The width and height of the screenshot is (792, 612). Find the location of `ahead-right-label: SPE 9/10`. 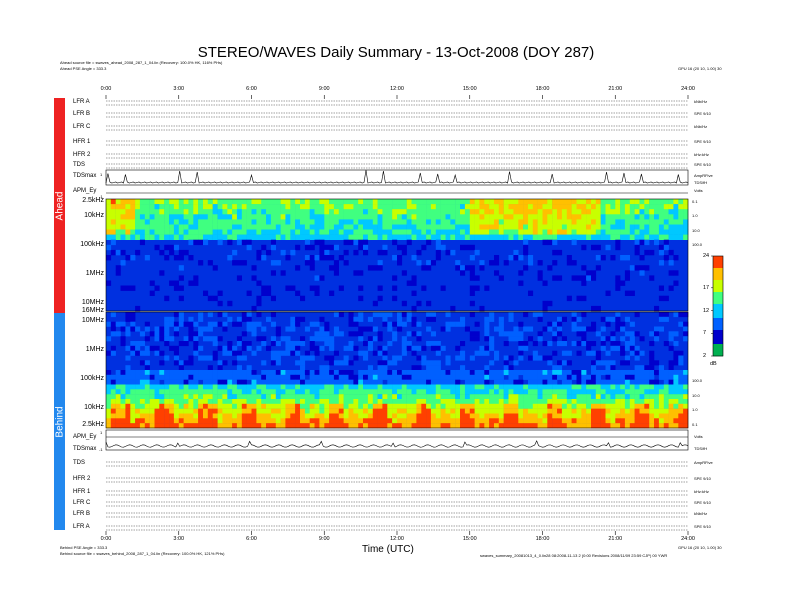

ahead-right-label: SPE 9/10 is located at coordinates (702, 164).